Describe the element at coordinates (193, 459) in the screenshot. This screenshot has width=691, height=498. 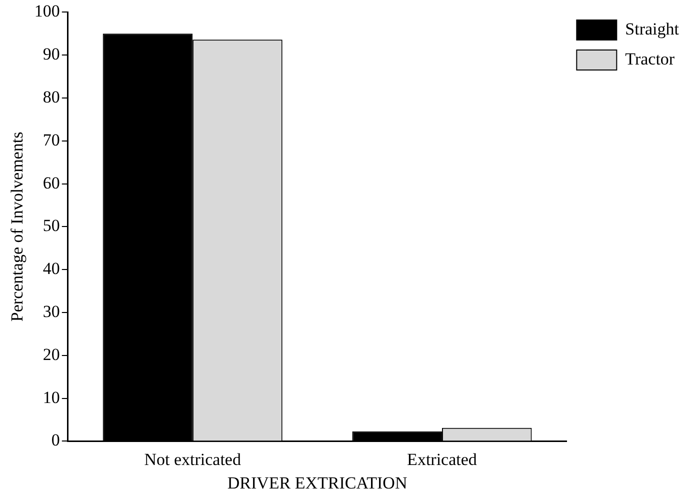
I see `x-tick-label: Not extricated` at that location.